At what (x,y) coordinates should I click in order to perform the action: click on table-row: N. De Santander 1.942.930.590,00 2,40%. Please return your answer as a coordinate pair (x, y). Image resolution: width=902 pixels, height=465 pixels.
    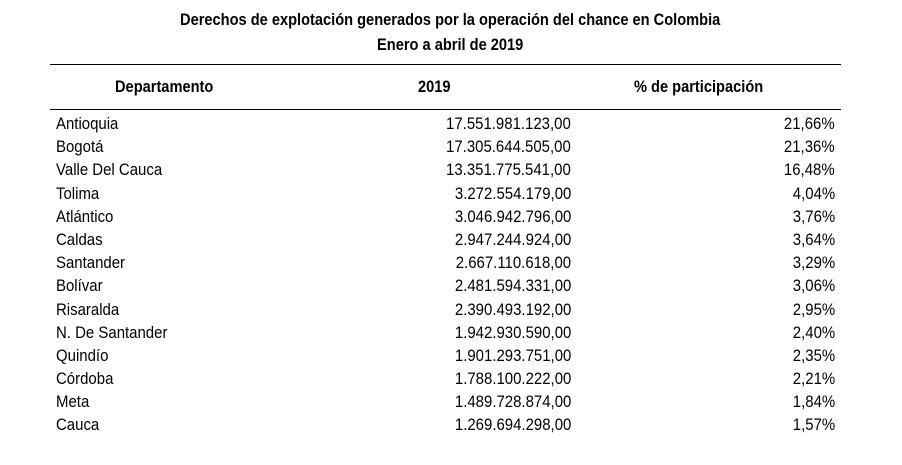
    Looking at the image, I should click on (451, 332).